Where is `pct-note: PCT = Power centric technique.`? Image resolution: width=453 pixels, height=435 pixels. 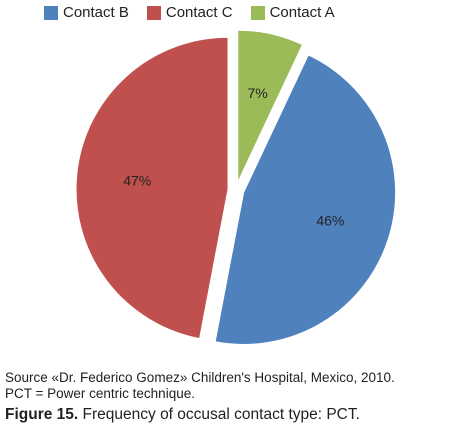 pct-note: PCT = Power centric technique. is located at coordinates (100, 393).